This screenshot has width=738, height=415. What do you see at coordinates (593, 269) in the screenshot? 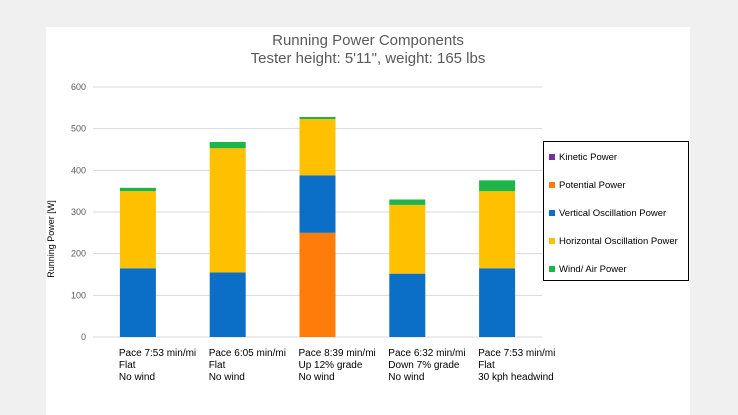
I see `legend-label: Wind/ Air Power` at bounding box center [593, 269].